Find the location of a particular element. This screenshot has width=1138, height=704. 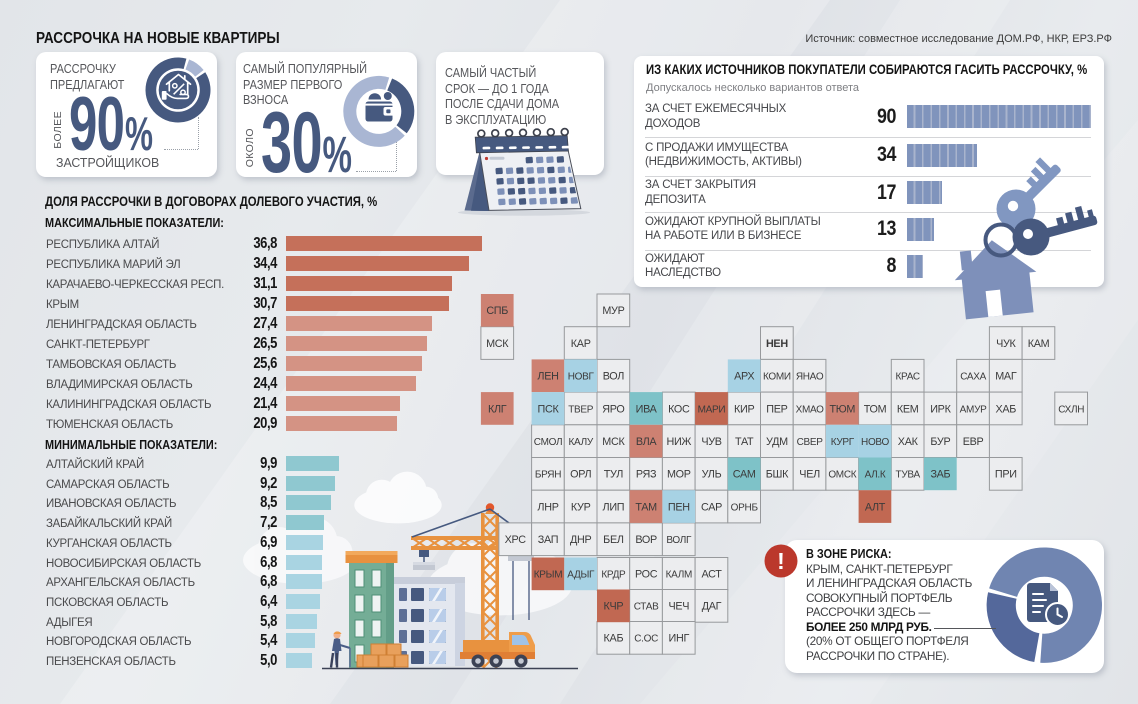

svg-text: ЛИП is located at coordinates (614, 507).